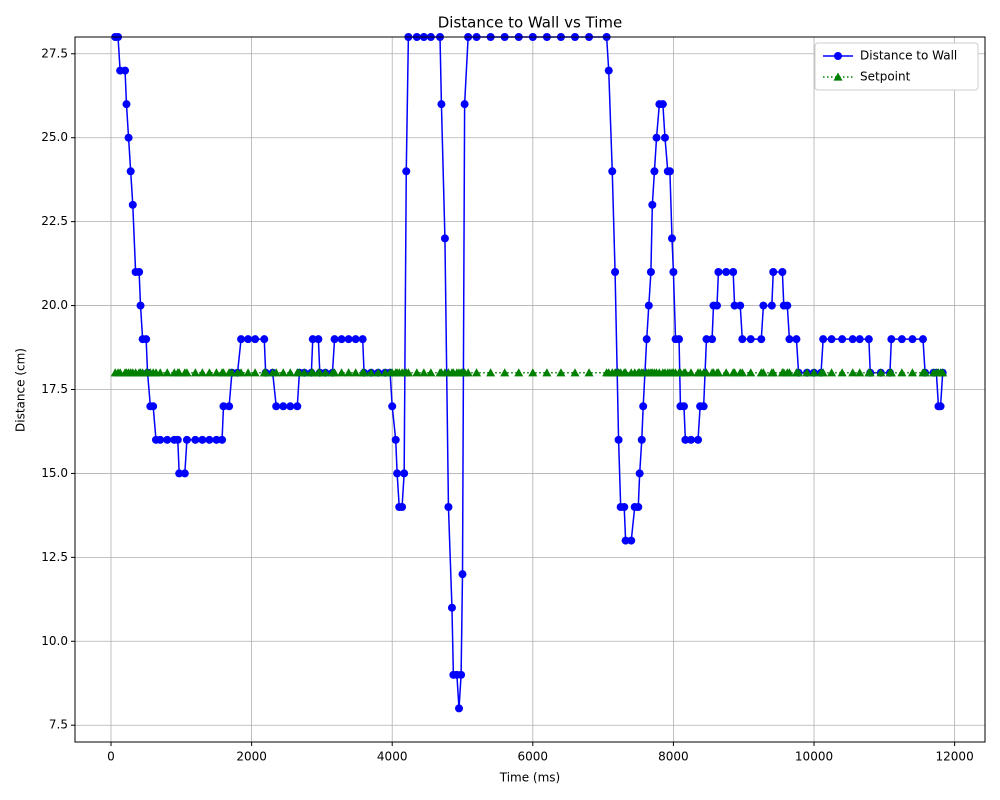  What do you see at coordinates (673, 757) in the screenshot?
I see `x-tick-label: 8000` at bounding box center [673, 757].